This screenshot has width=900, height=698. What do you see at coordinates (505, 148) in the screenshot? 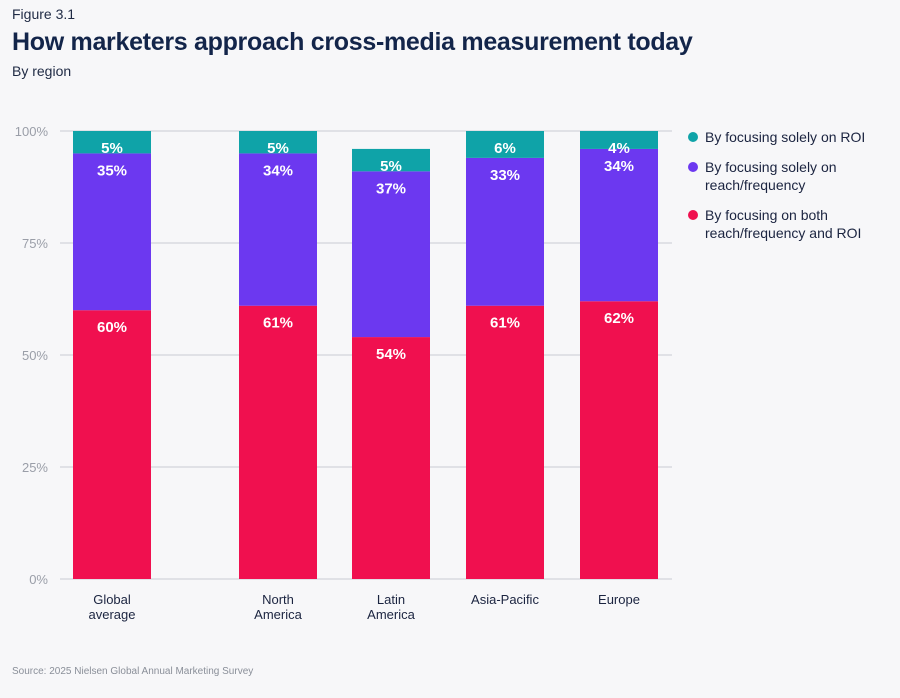
I see `data-label: 6%` at bounding box center [505, 148].